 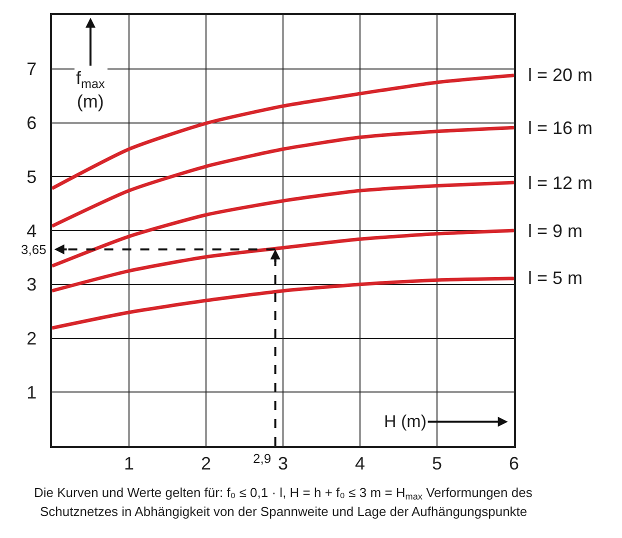 I want to click on x-tick-label: 6, so click(x=514, y=463).